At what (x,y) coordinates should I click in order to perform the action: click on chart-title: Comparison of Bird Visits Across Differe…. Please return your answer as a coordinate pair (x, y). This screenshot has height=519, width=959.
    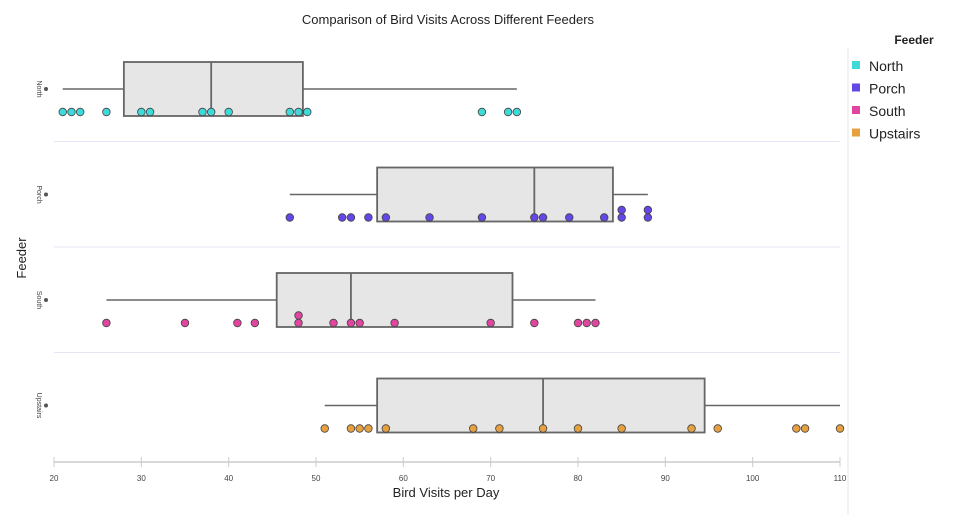
    Looking at the image, I should click on (448, 19).